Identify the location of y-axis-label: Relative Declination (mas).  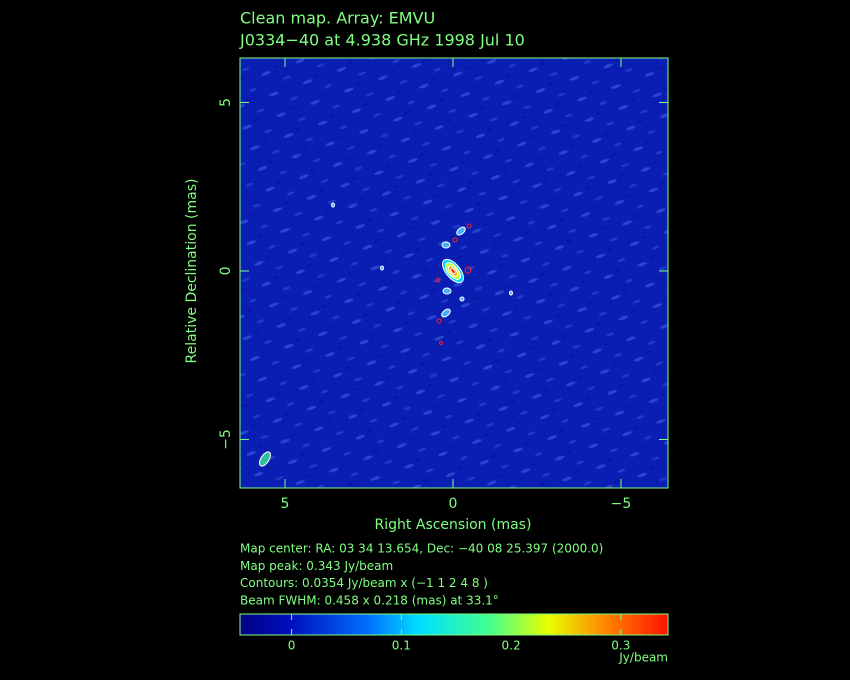
(192, 271).